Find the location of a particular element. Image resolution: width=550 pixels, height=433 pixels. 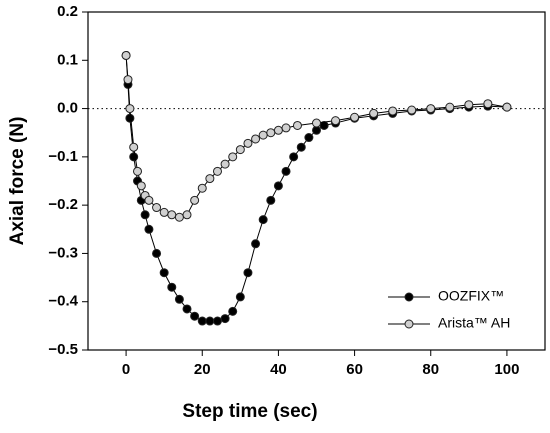

y-tick-label: 0.0 is located at coordinates (67, 108).